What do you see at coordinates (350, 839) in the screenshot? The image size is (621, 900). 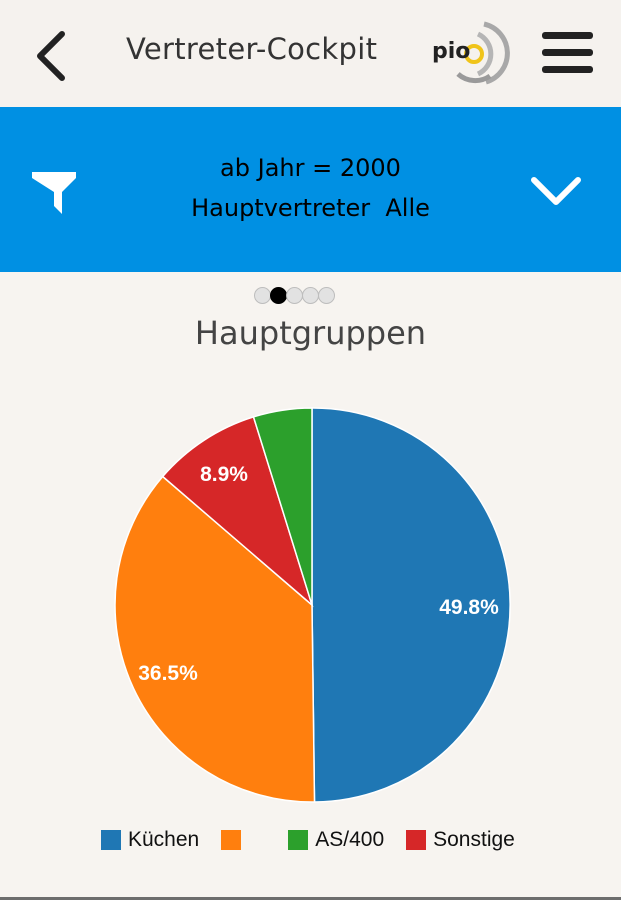 I see `legend-label: AS/400` at bounding box center [350, 839].